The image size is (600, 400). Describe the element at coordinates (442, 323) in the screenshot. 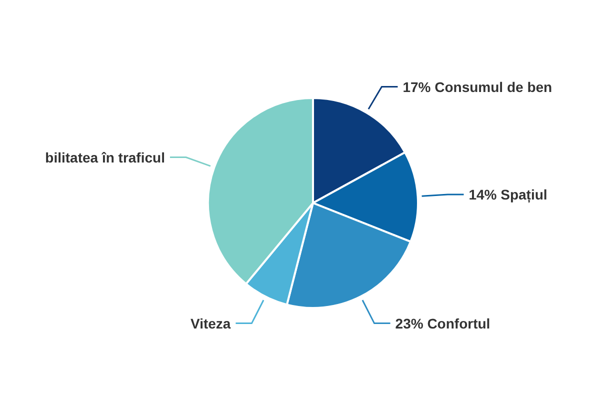

I see `slice-label: 23% Confortul` at that location.